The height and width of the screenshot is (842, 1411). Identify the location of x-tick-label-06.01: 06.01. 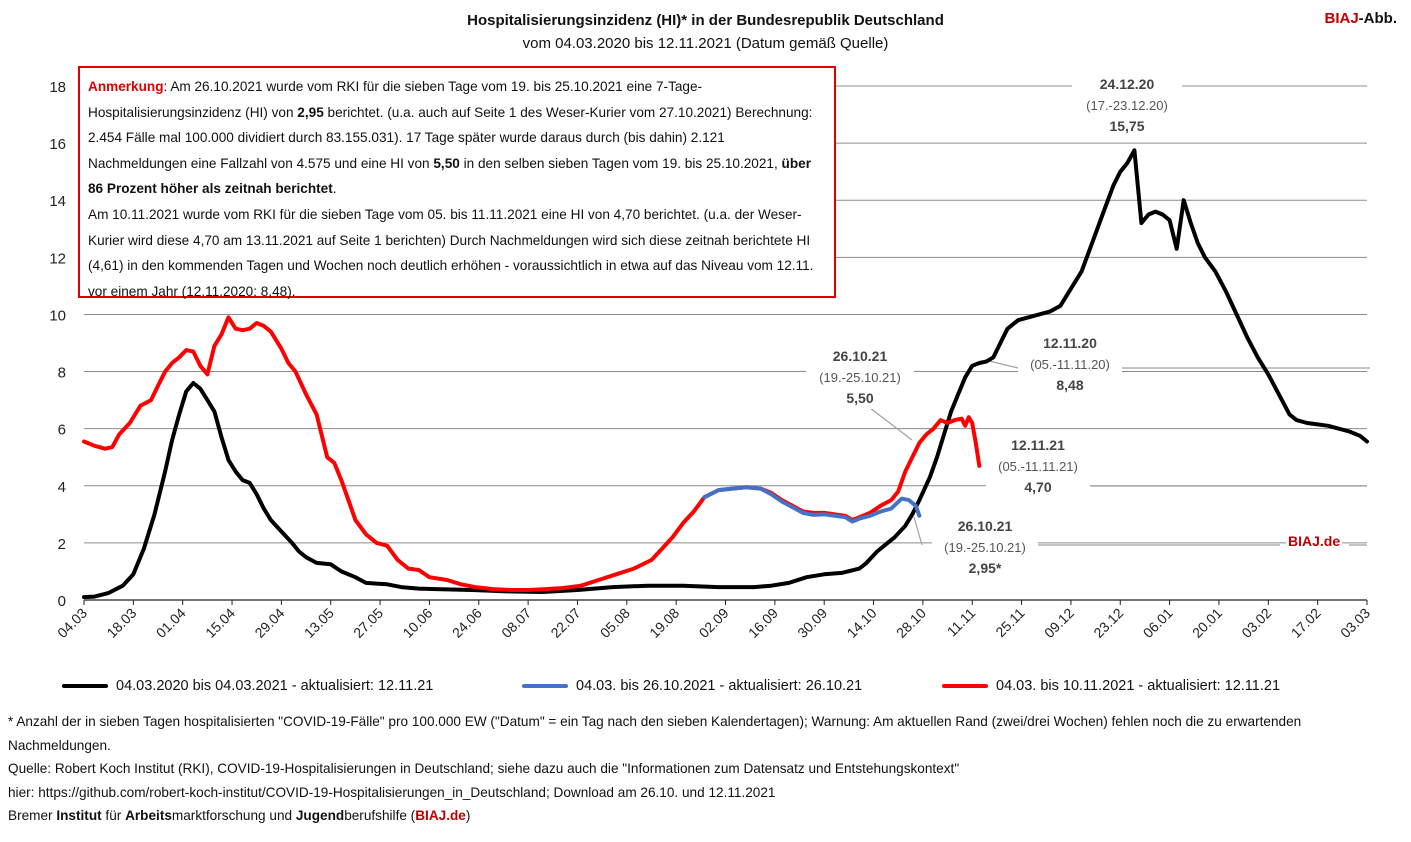
(1158, 623).